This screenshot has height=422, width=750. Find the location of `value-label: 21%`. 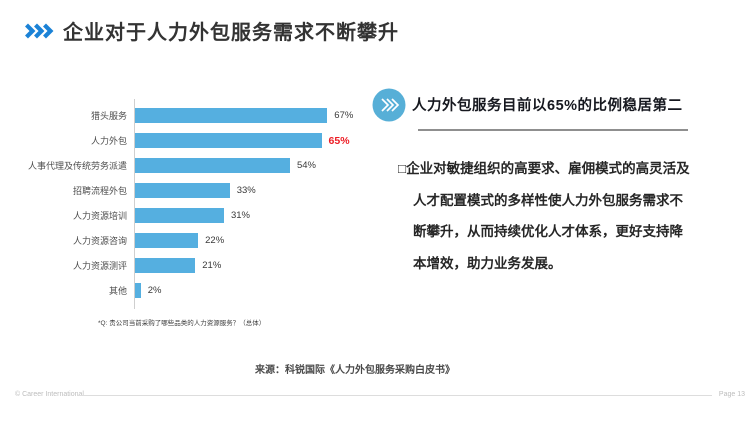

value-label: 21% is located at coordinates (212, 265).